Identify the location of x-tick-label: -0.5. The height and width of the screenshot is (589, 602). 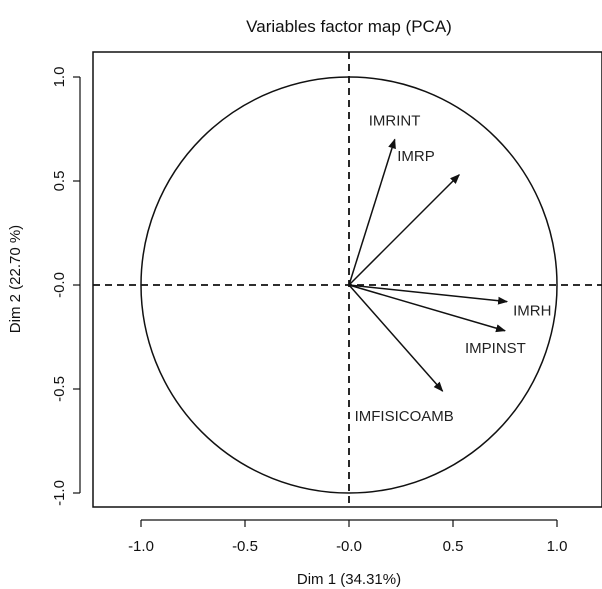
(245, 546).